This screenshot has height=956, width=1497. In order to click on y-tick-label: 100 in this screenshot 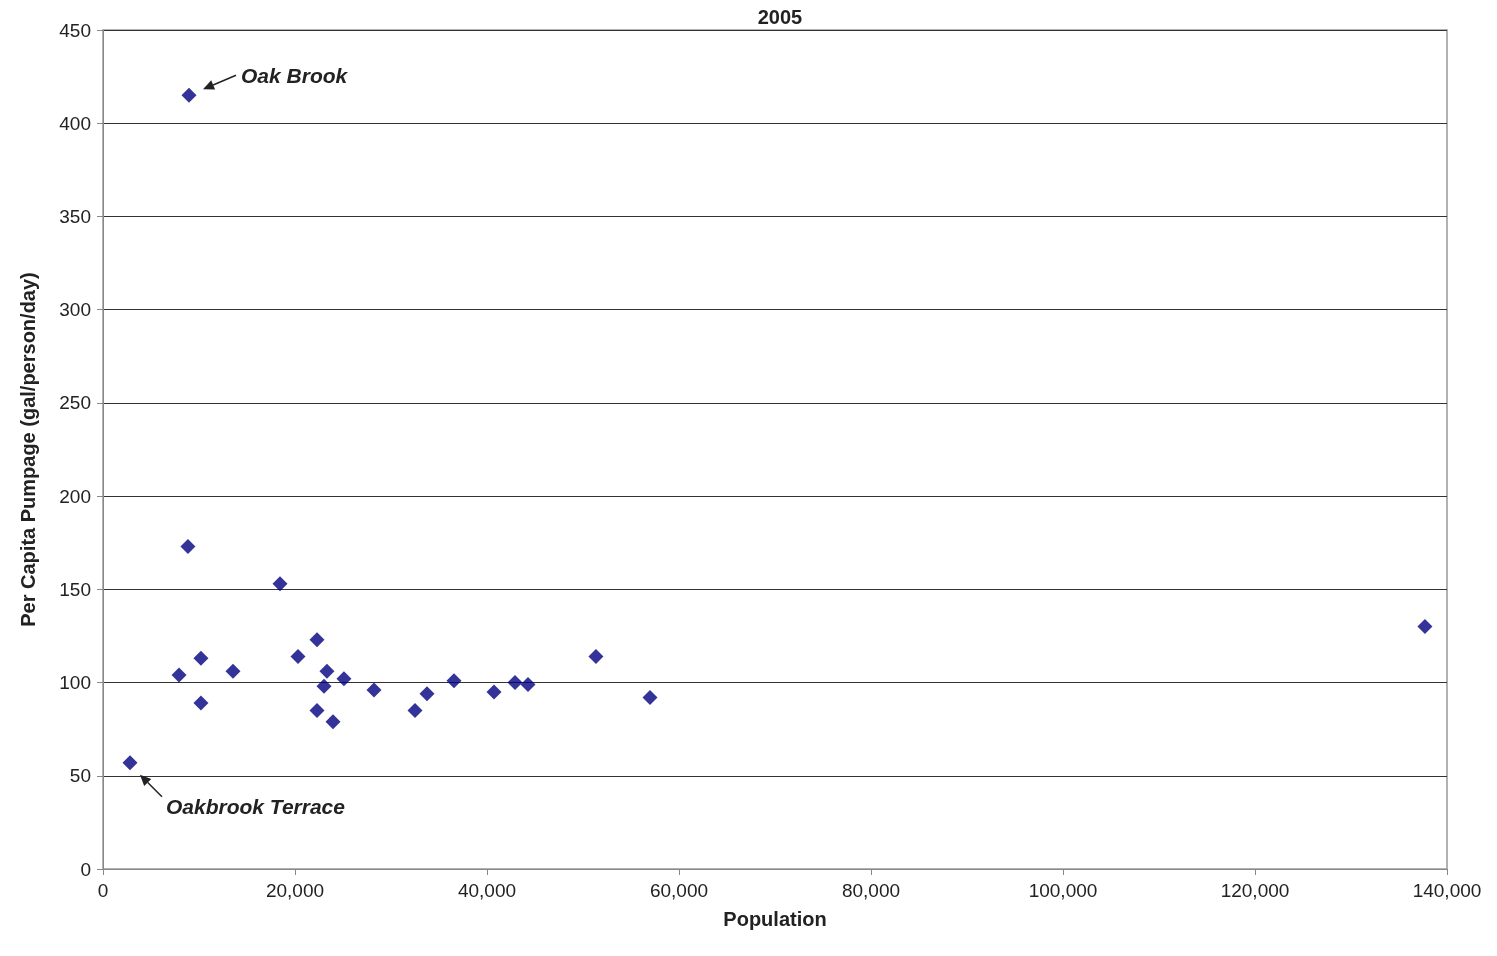, I will do `click(75, 683)`.